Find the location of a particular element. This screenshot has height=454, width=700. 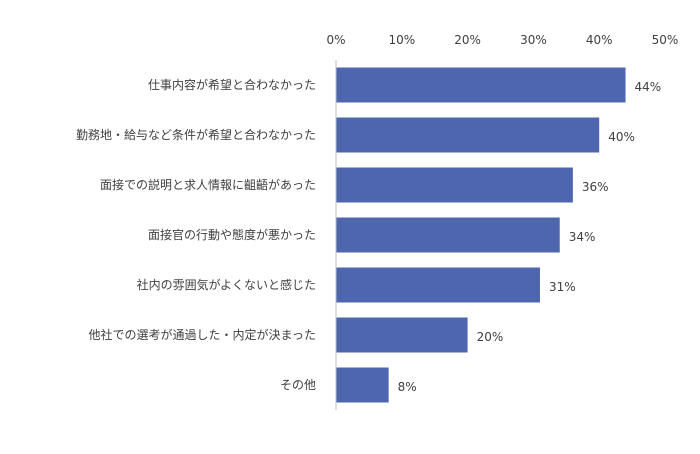

category-label: 面接官の行動や態度が悪かった is located at coordinates (232, 234).